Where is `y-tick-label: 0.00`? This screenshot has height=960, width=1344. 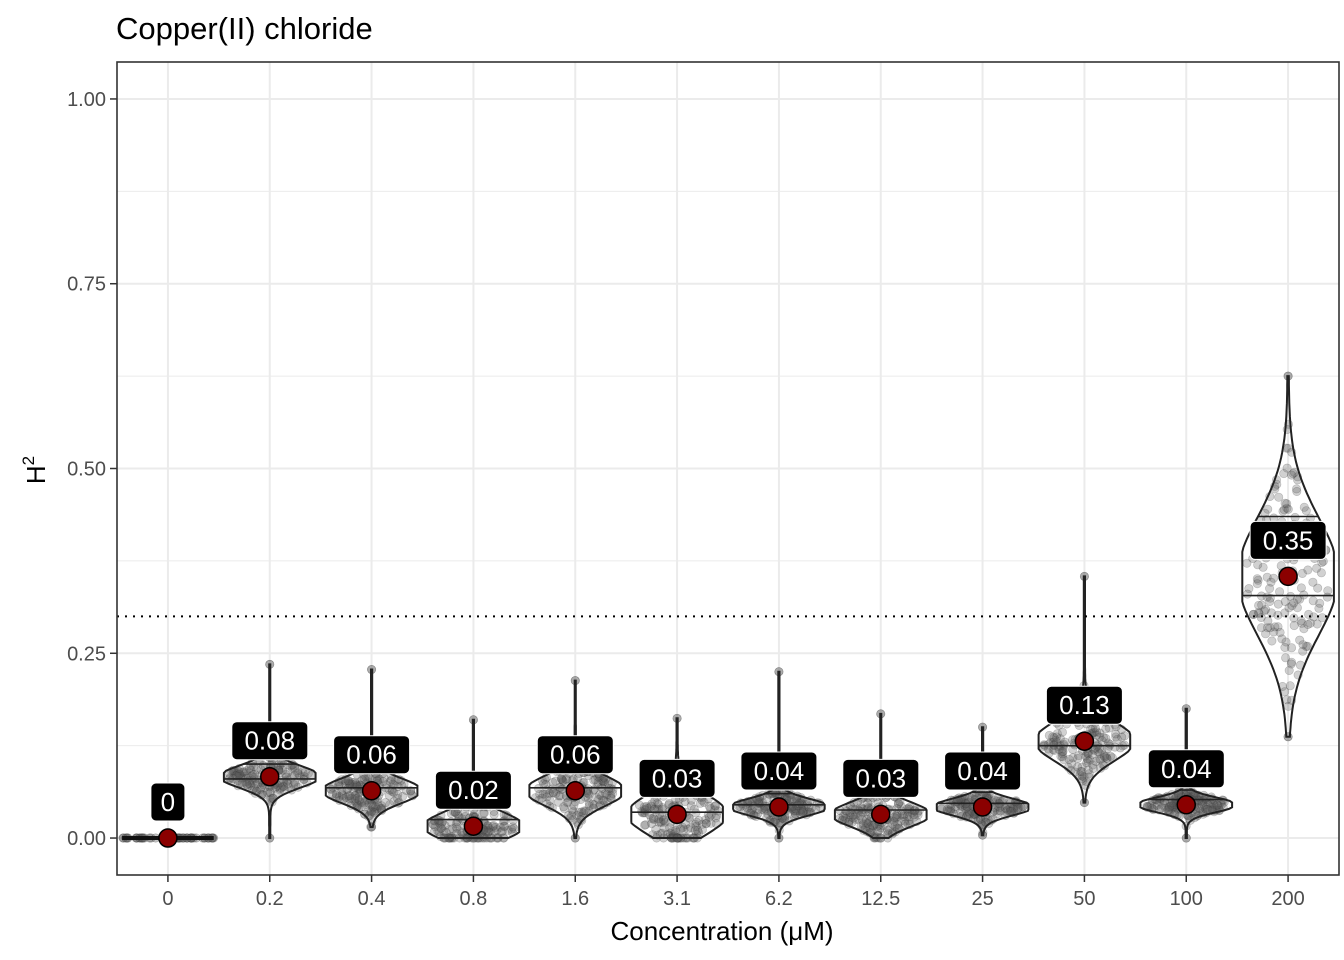 y-tick-label: 0.00 is located at coordinates (86, 839).